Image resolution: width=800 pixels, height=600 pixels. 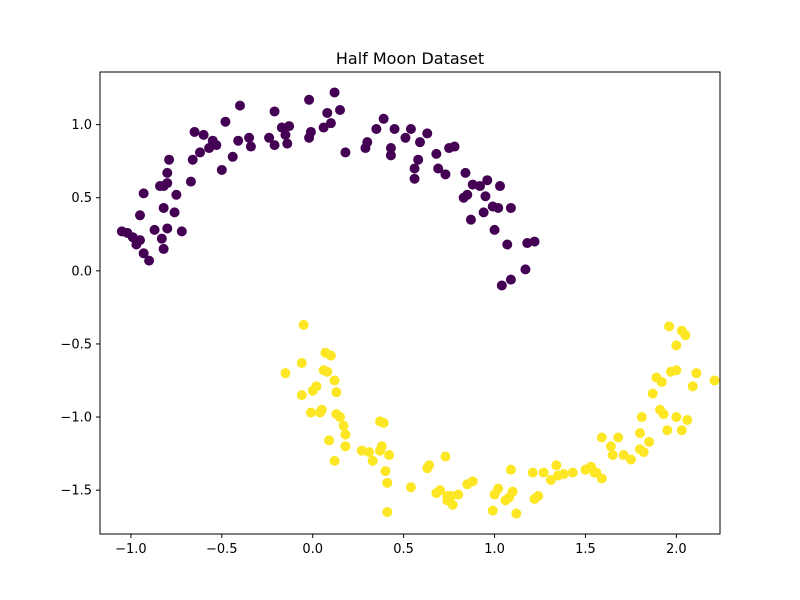 I want to click on x-axis: −1.0 −0.5 0.0 0.5 1.0 1.5 2.0, so click(x=401, y=545).